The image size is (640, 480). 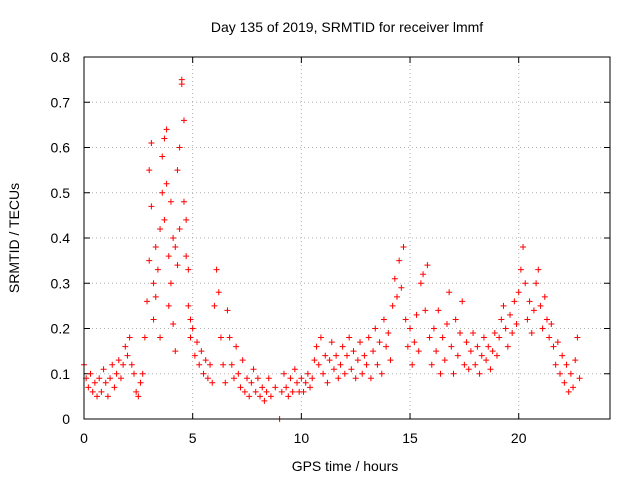 I want to click on y-tick-label: 0.8, so click(x=61, y=57).